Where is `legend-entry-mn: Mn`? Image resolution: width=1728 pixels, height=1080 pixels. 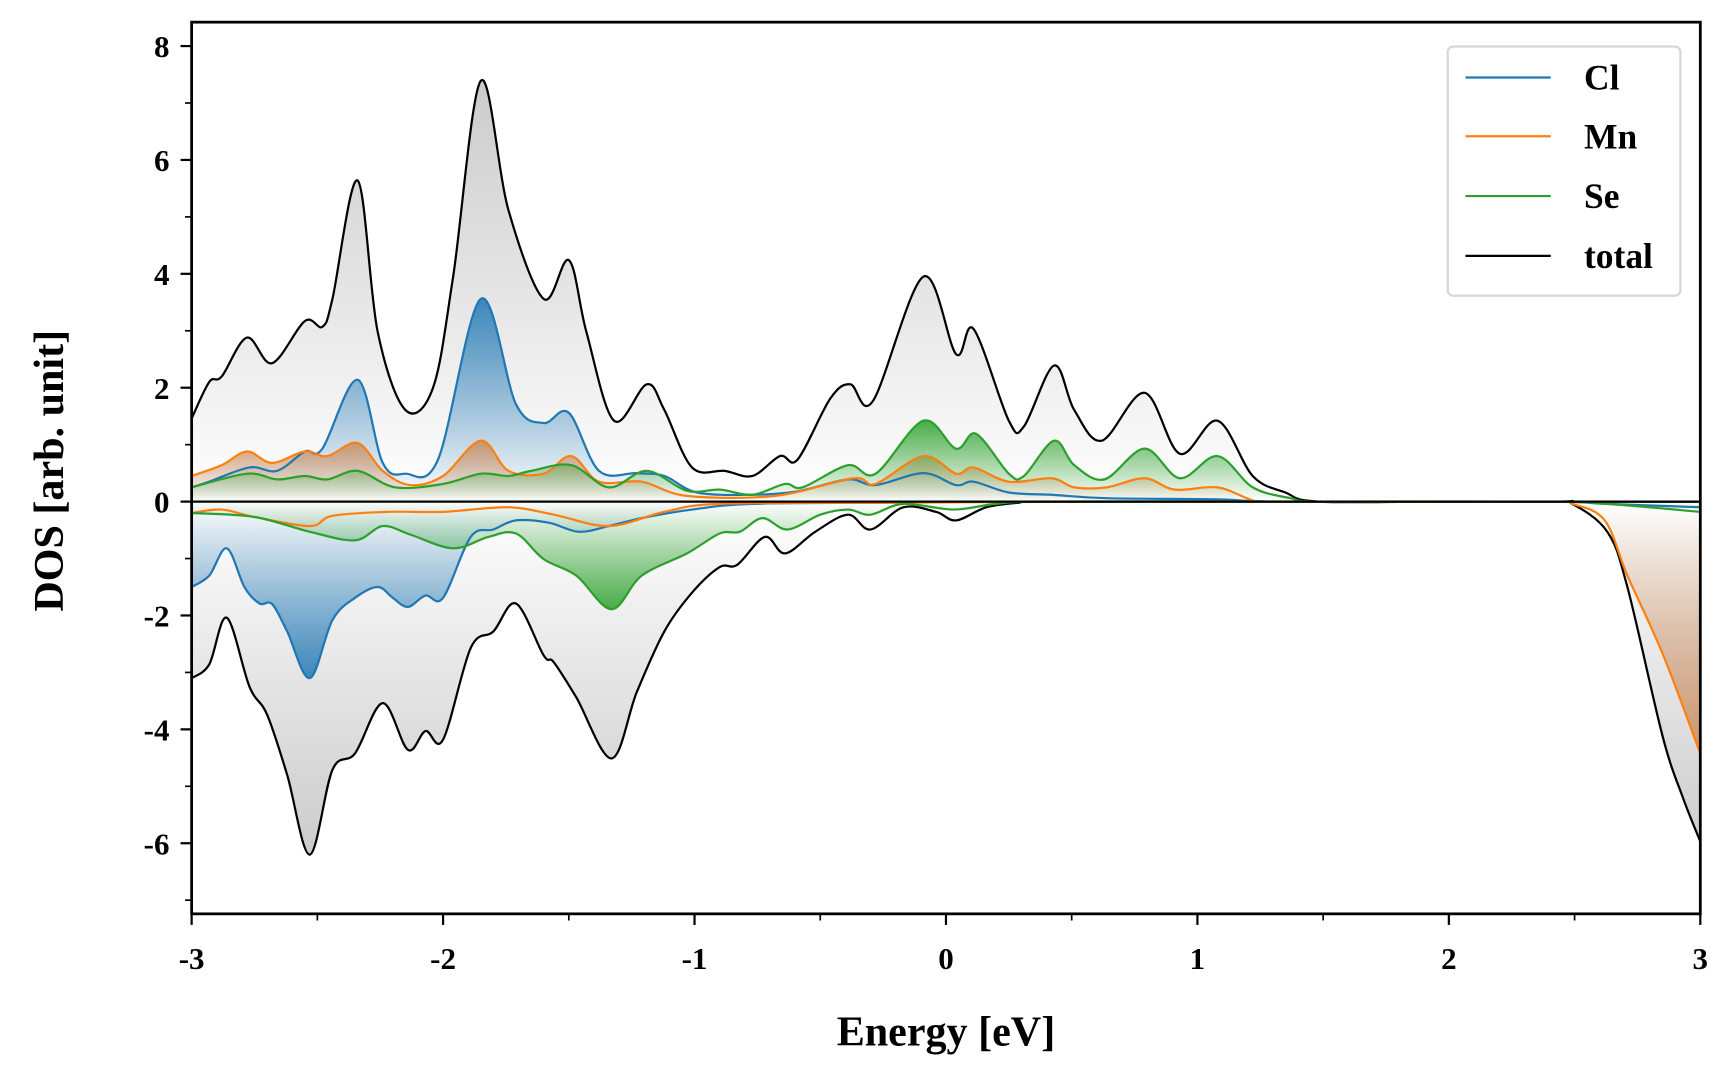
legend-entry-mn: Mn is located at coordinates (1551, 136).